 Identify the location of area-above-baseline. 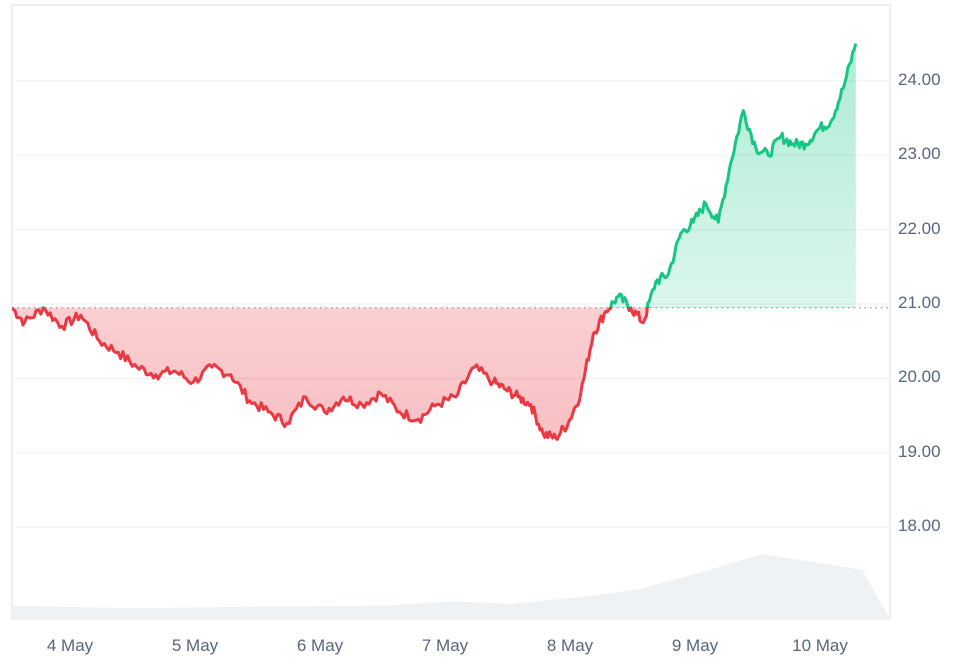
(733, 175).